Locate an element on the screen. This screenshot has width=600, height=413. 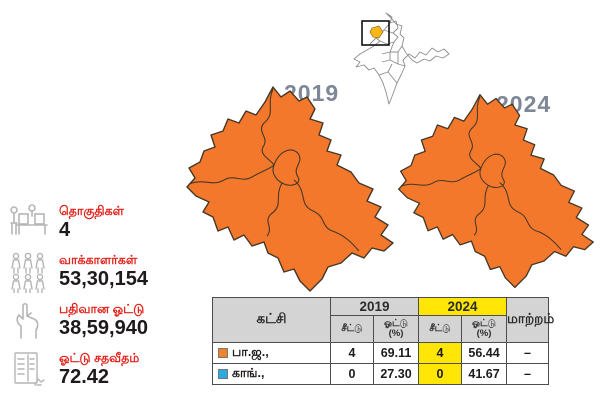
votes-2019-header: ஓட்டு (%) is located at coordinates (396, 329).